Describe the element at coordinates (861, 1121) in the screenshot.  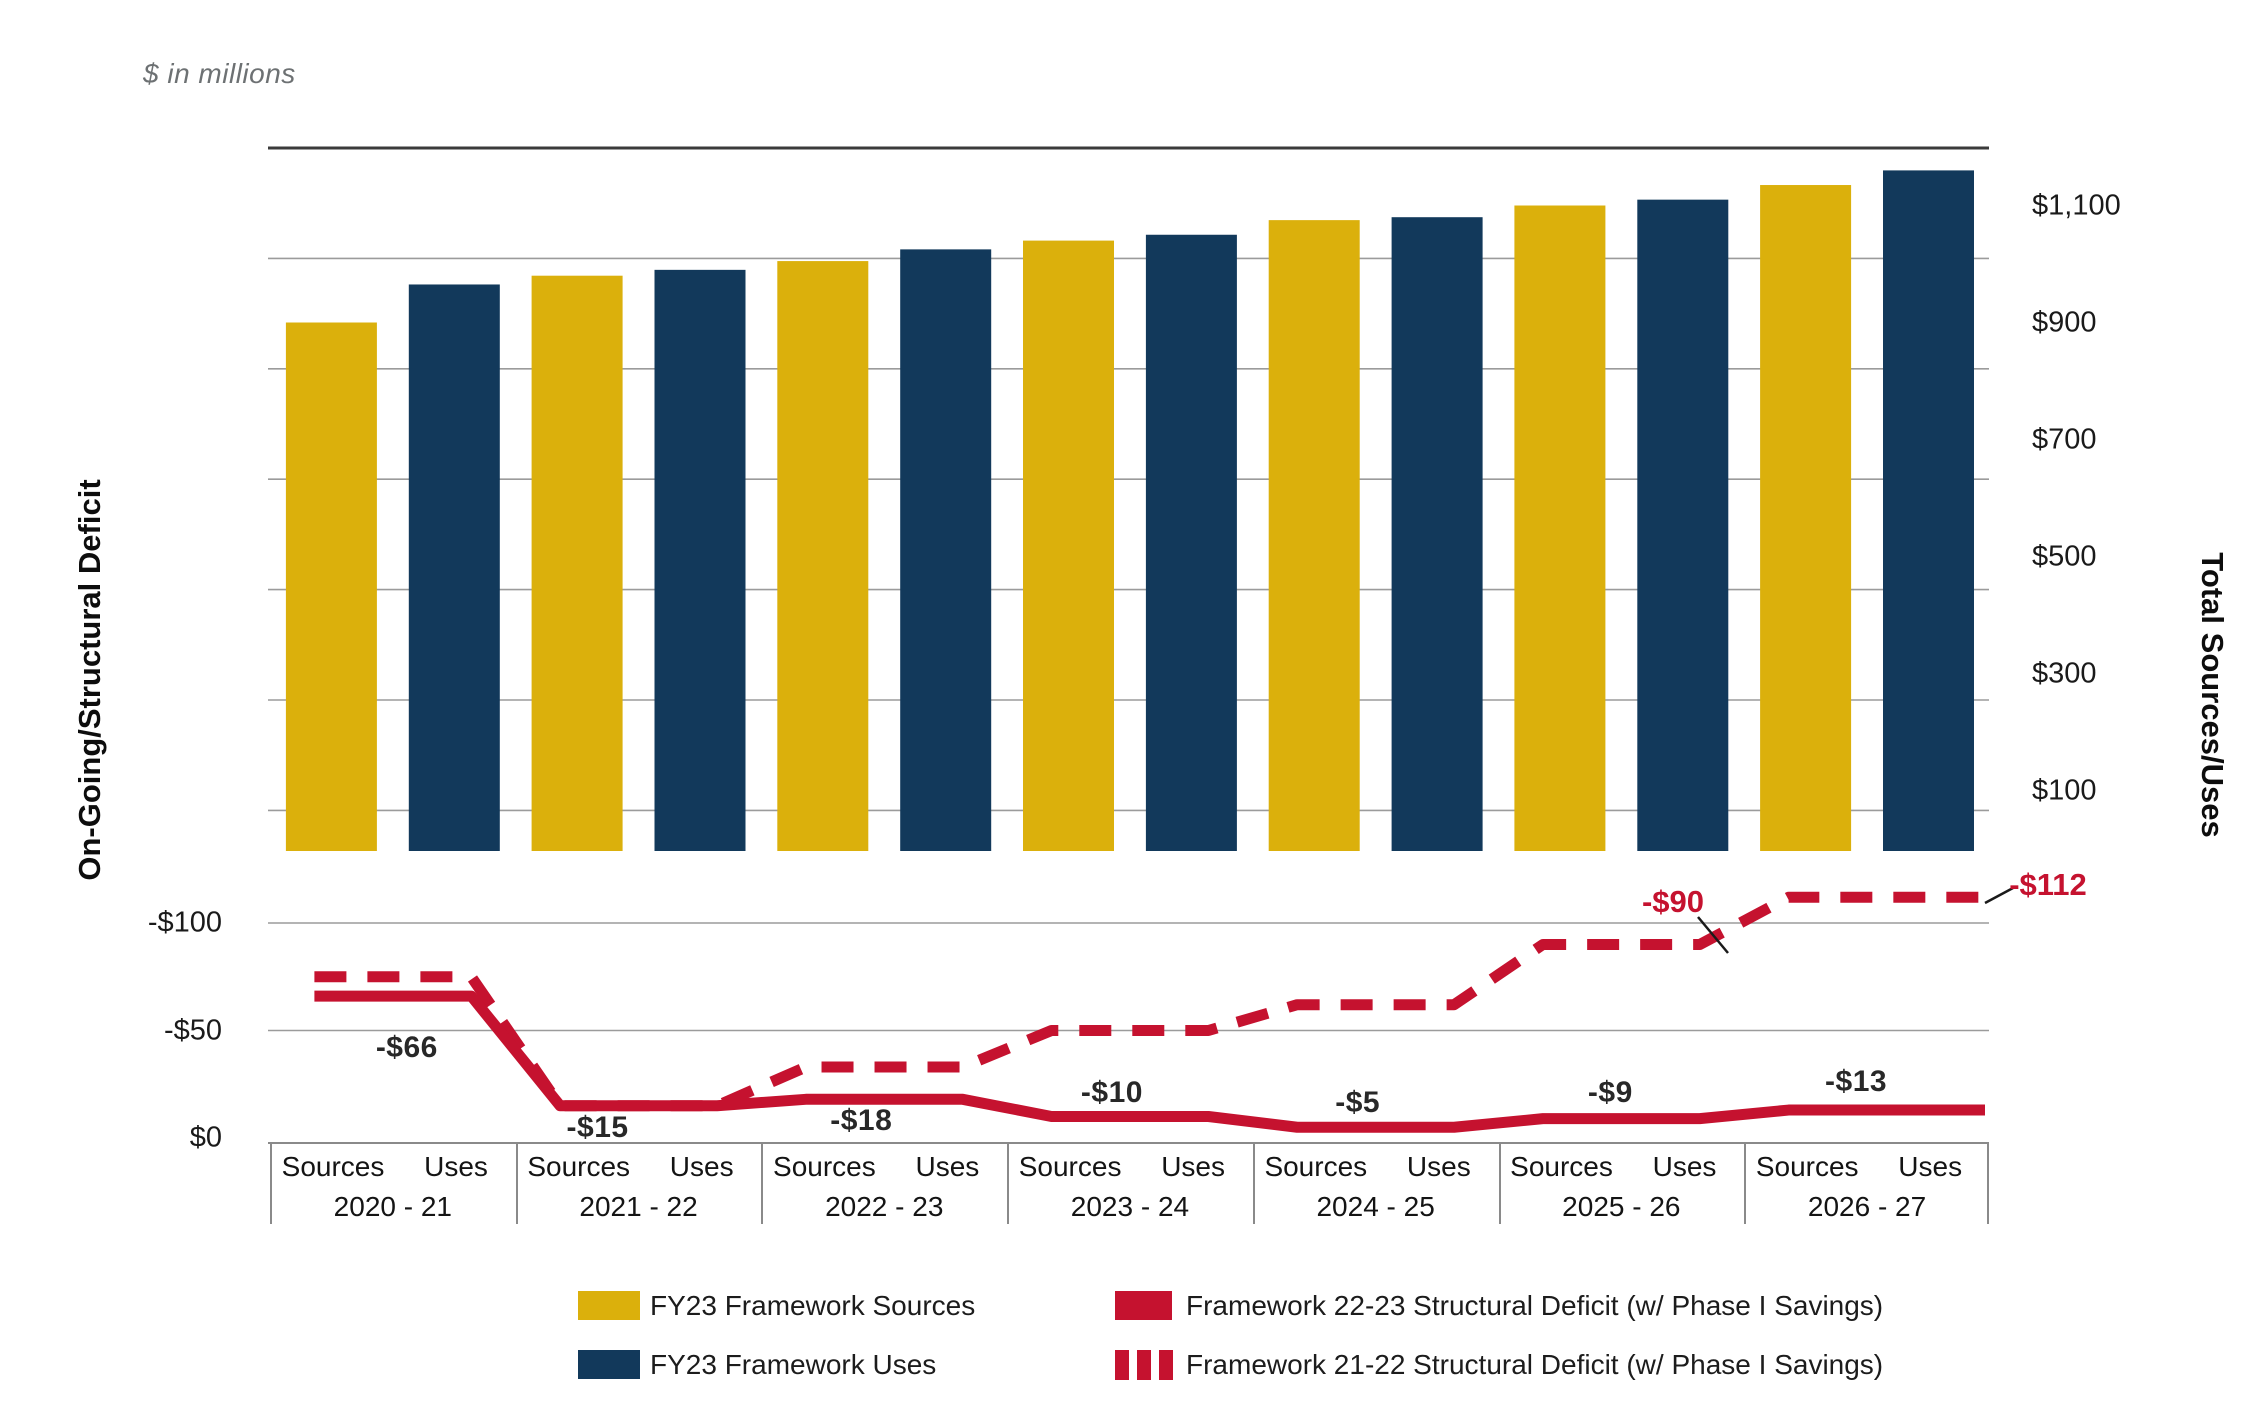
I see `deficit-point-label: -$18` at that location.